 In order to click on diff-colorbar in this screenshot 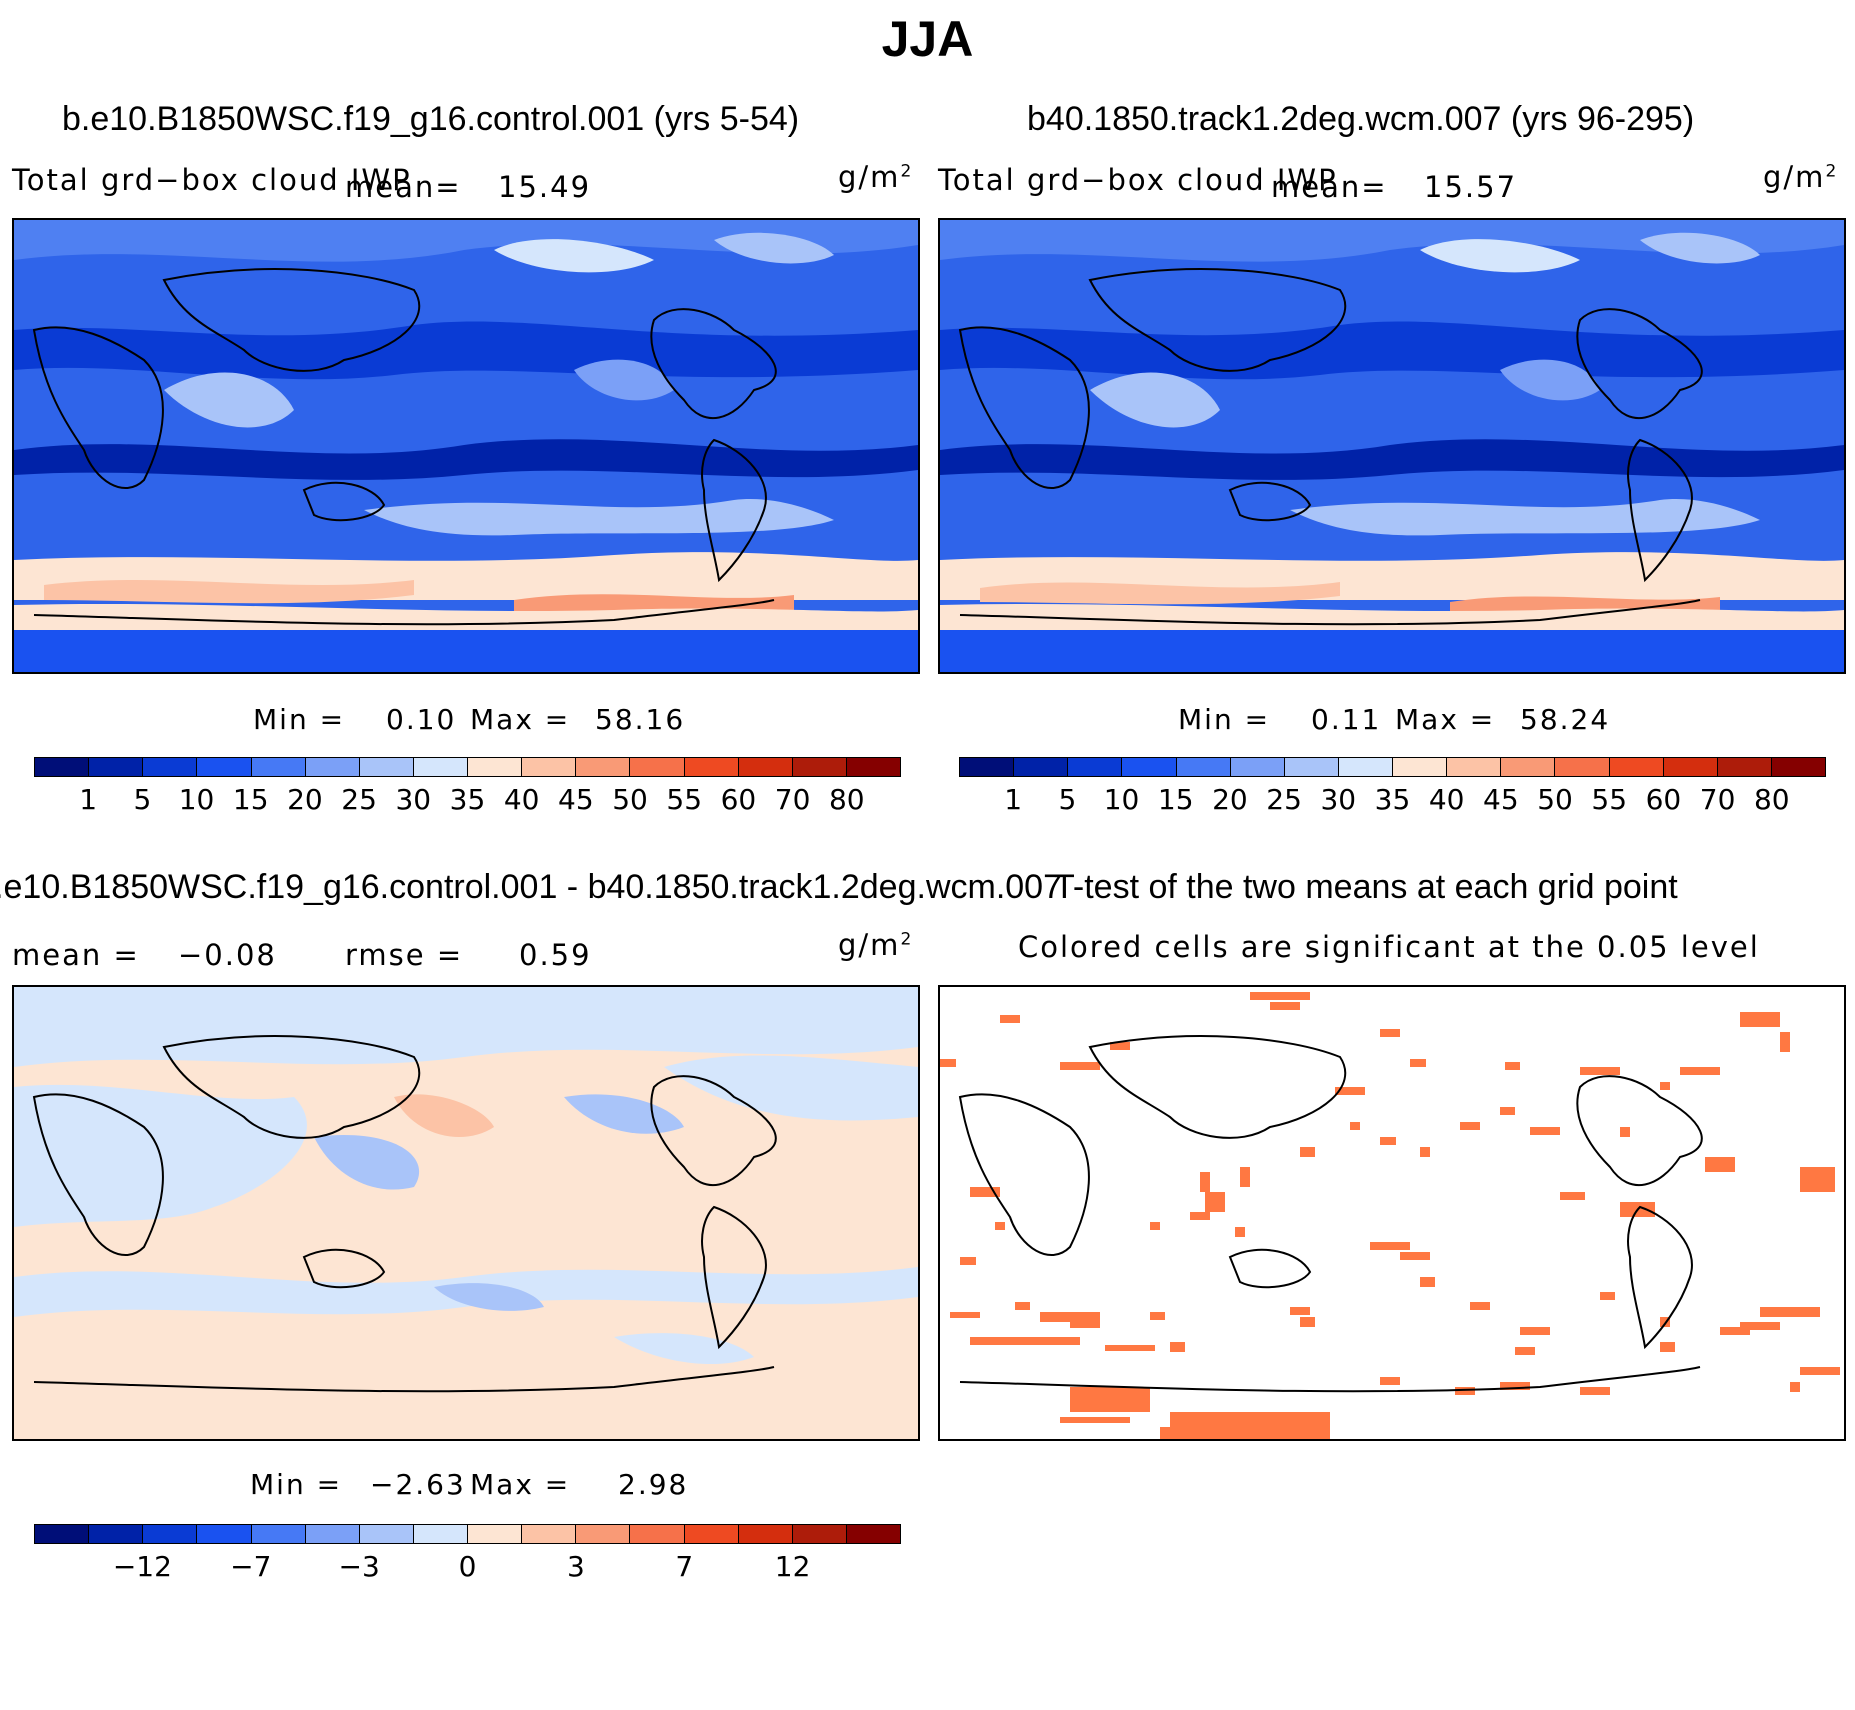, I will do `click(467, 1534)`.